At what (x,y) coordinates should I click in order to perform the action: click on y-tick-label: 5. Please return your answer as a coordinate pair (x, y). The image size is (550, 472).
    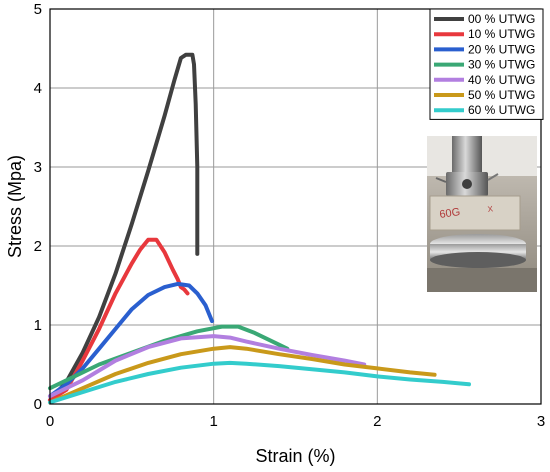
    Looking at the image, I should click on (38, 9).